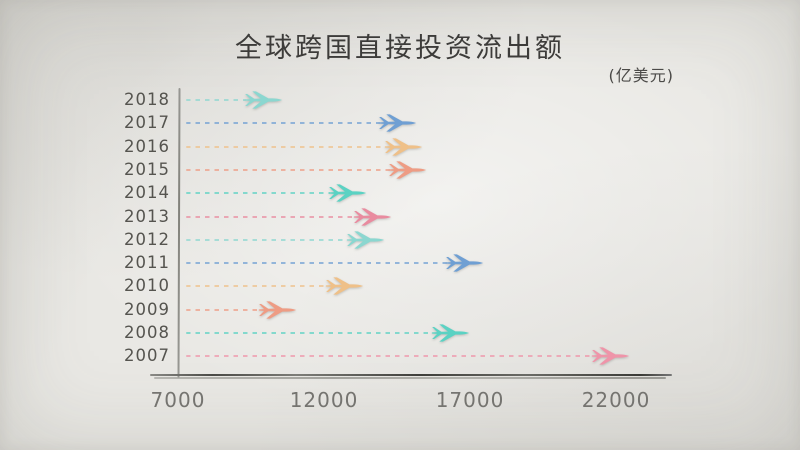 The width and height of the screenshot is (800, 450). I want to click on x-axis-tick-label: 17000, so click(470, 400).